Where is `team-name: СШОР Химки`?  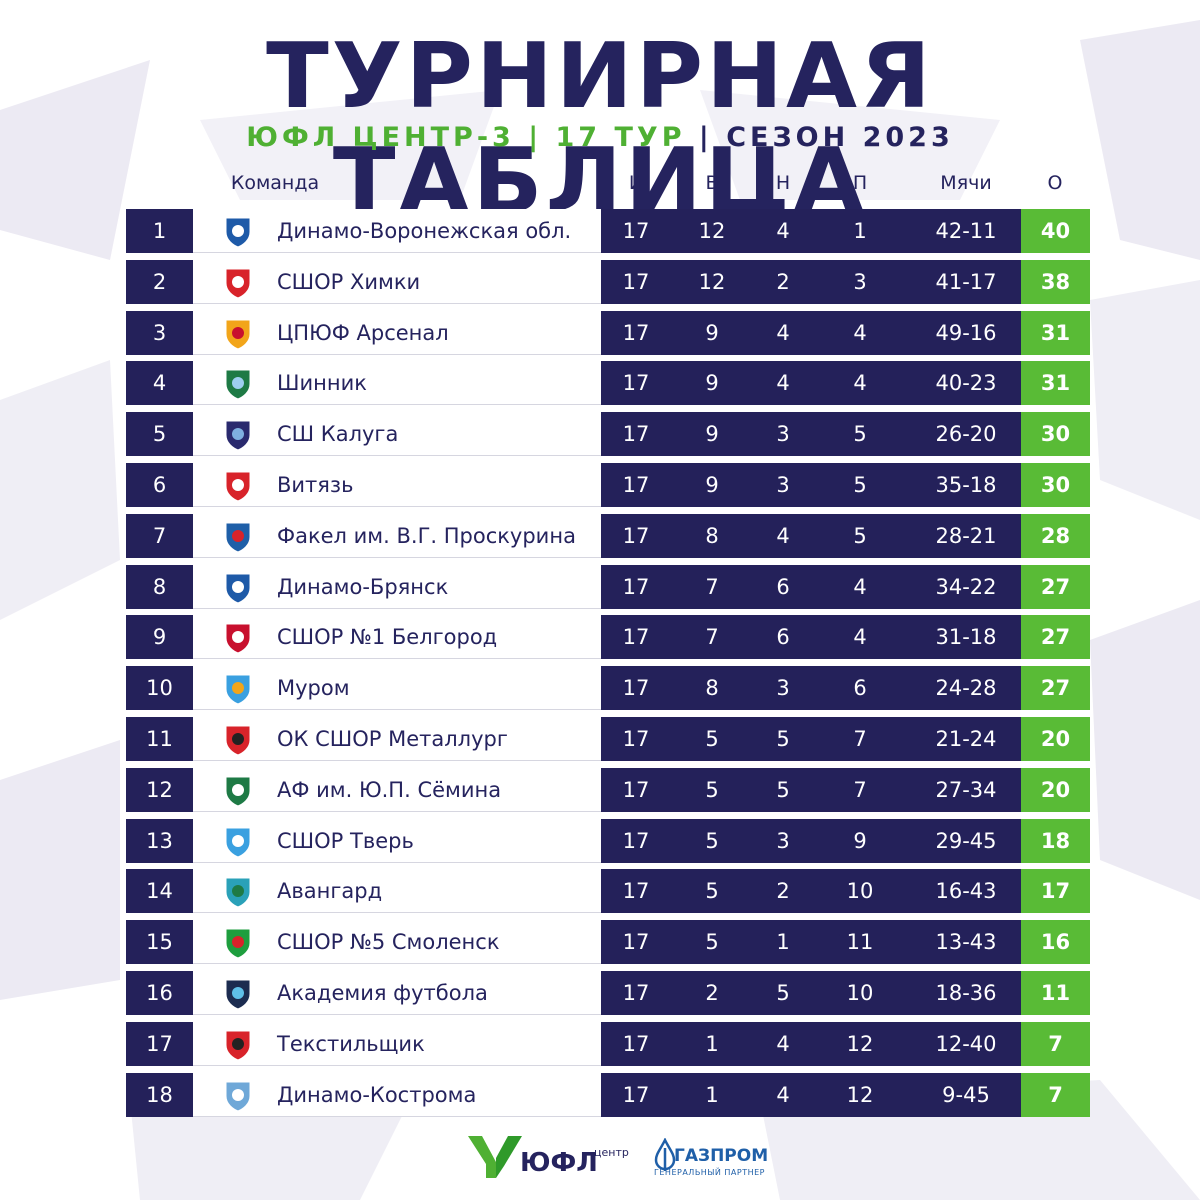
team-name: СШОР Химки is located at coordinates (349, 281).